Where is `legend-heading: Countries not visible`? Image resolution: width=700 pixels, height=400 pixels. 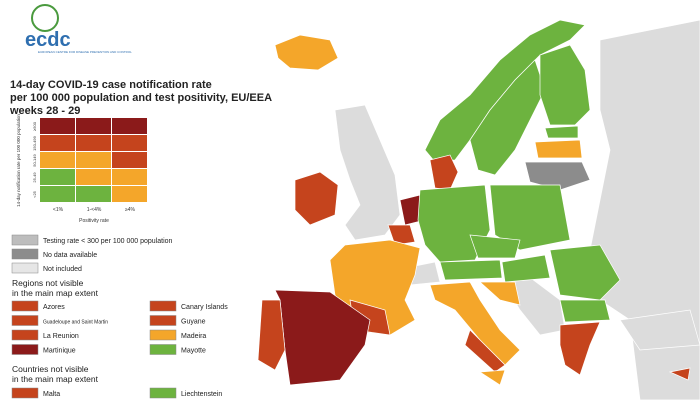 legend-heading: Countries not visible is located at coordinates (50, 369).